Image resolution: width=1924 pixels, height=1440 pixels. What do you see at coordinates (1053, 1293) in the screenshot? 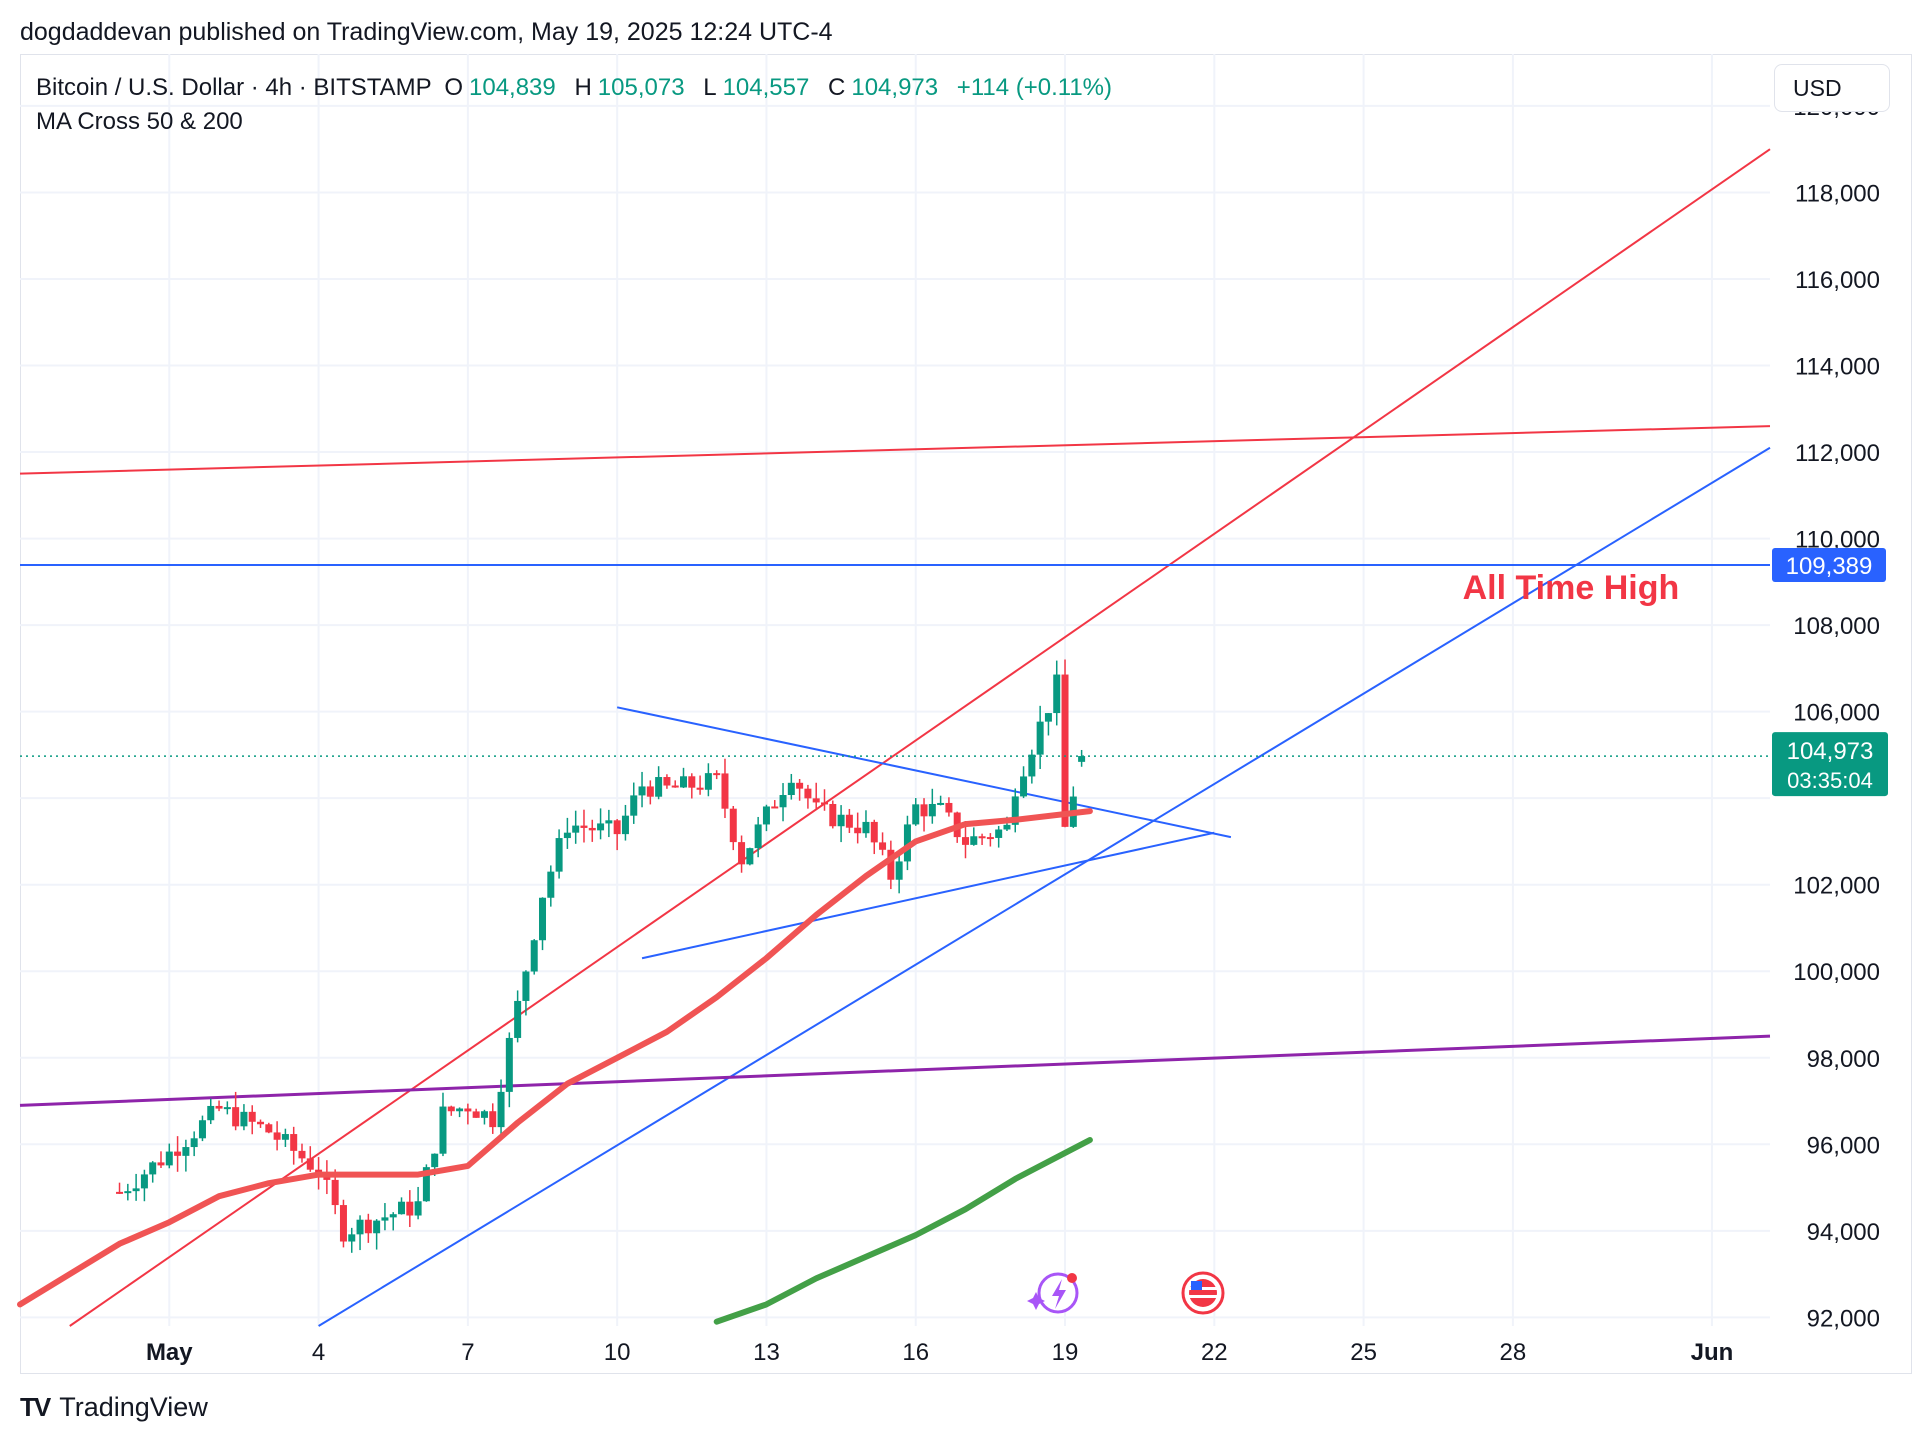
I see `ideas-lightning-icon` at bounding box center [1053, 1293].